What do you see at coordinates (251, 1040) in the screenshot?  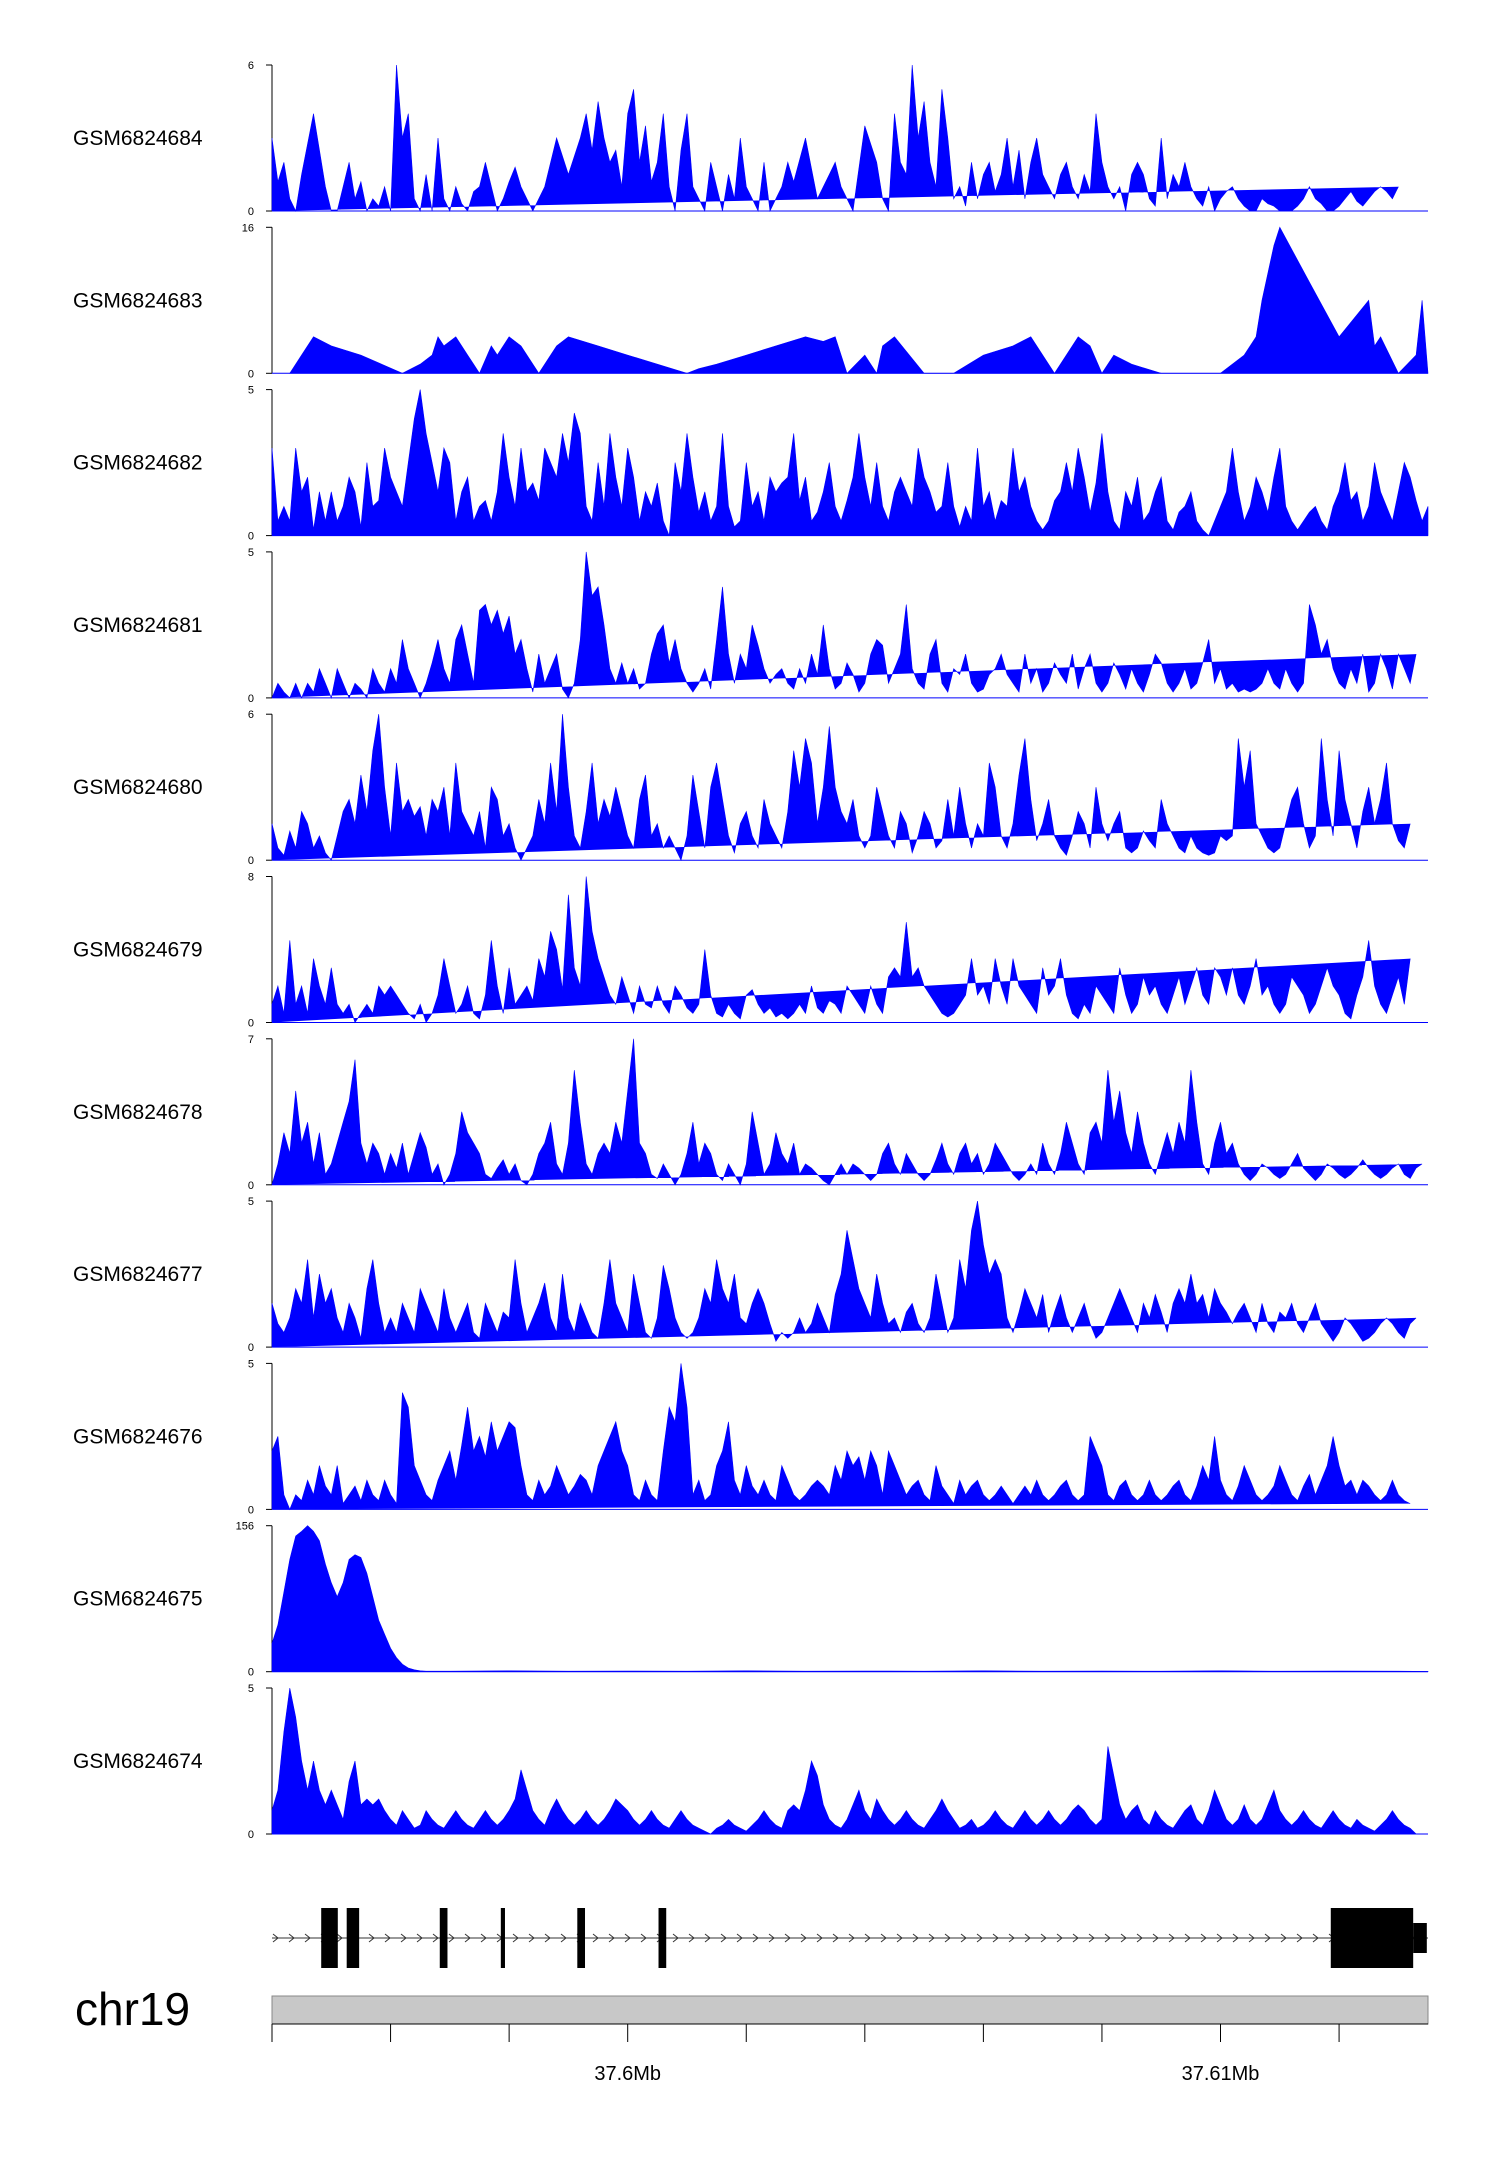 I see `y-max-label: 7` at bounding box center [251, 1040].